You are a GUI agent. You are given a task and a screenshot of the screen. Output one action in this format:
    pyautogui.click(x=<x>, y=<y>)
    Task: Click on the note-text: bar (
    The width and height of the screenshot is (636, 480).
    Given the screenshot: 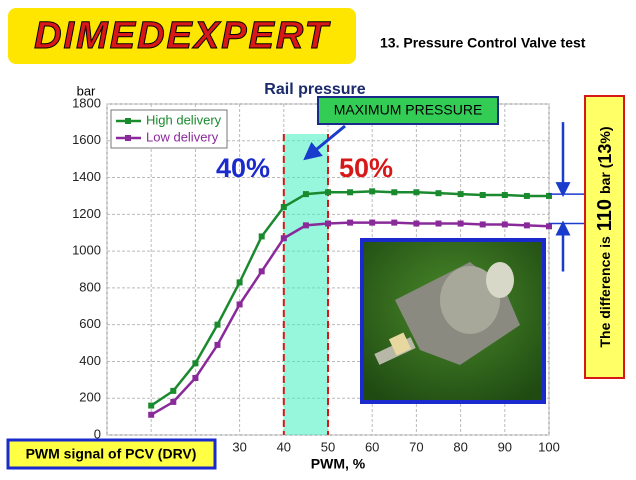 What is the action you would take?
    pyautogui.click(x=605, y=178)
    